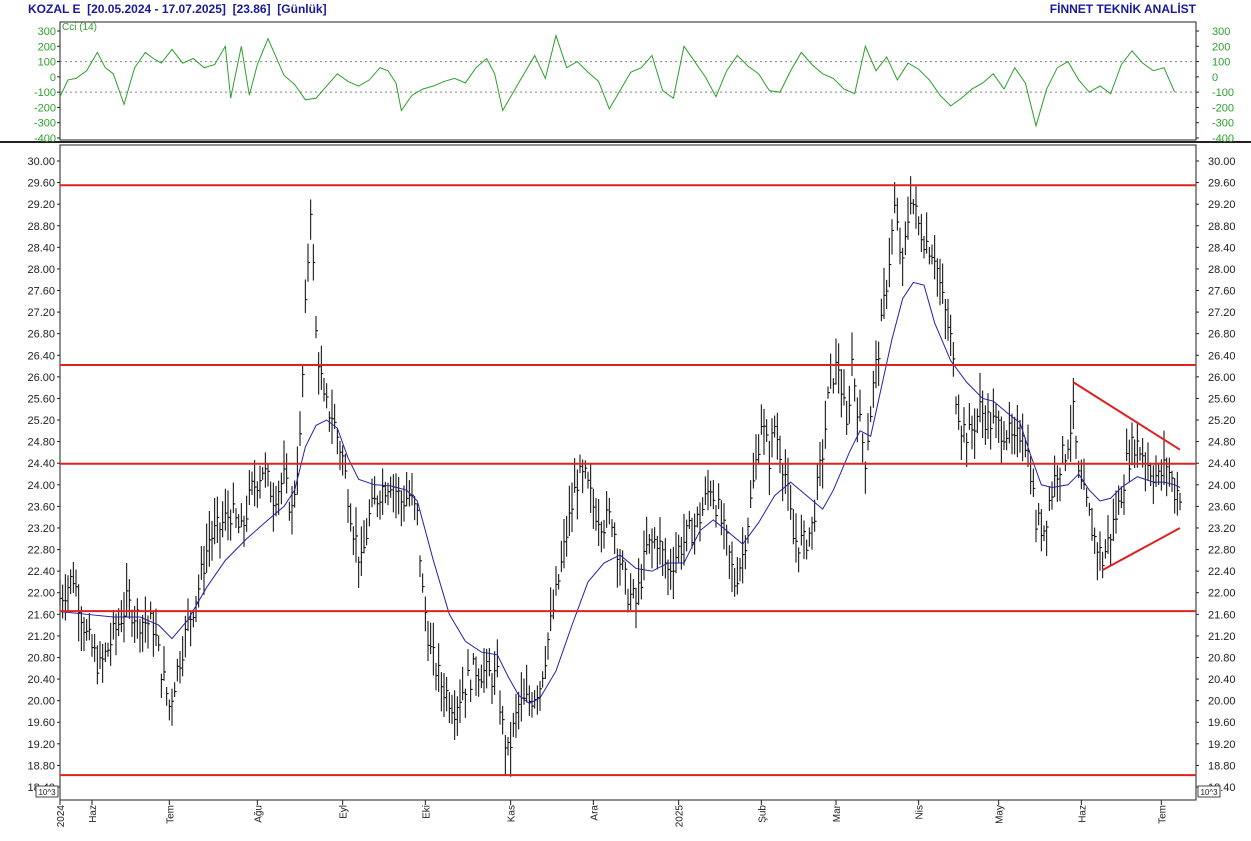 This screenshot has width=1251, height=841. I want to click on price-tick-label-left: 26.80, so click(41, 335).